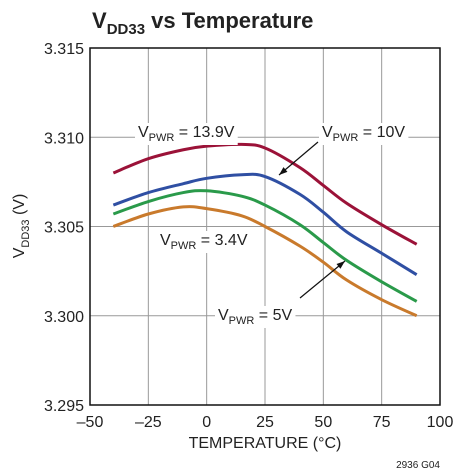 Image resolution: width=456 pixels, height=473 pixels. Describe the element at coordinates (19, 252) in the screenshot. I see `ylabel-part: V` at that location.